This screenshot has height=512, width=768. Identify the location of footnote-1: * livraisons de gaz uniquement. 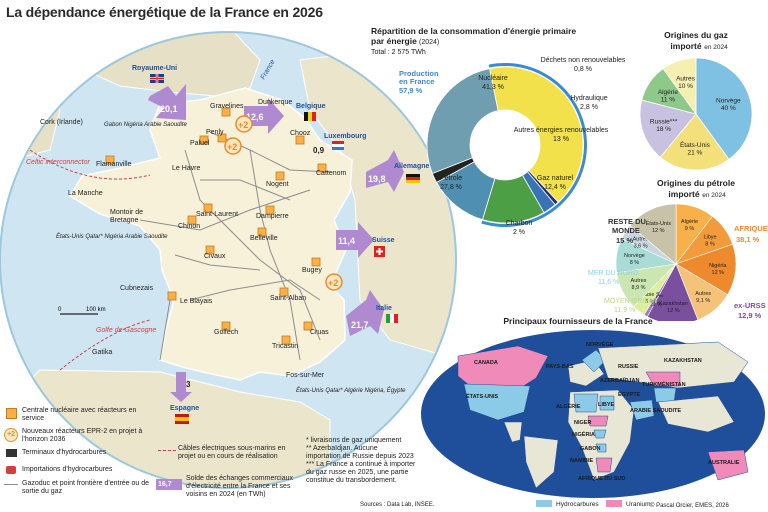
(354, 440).